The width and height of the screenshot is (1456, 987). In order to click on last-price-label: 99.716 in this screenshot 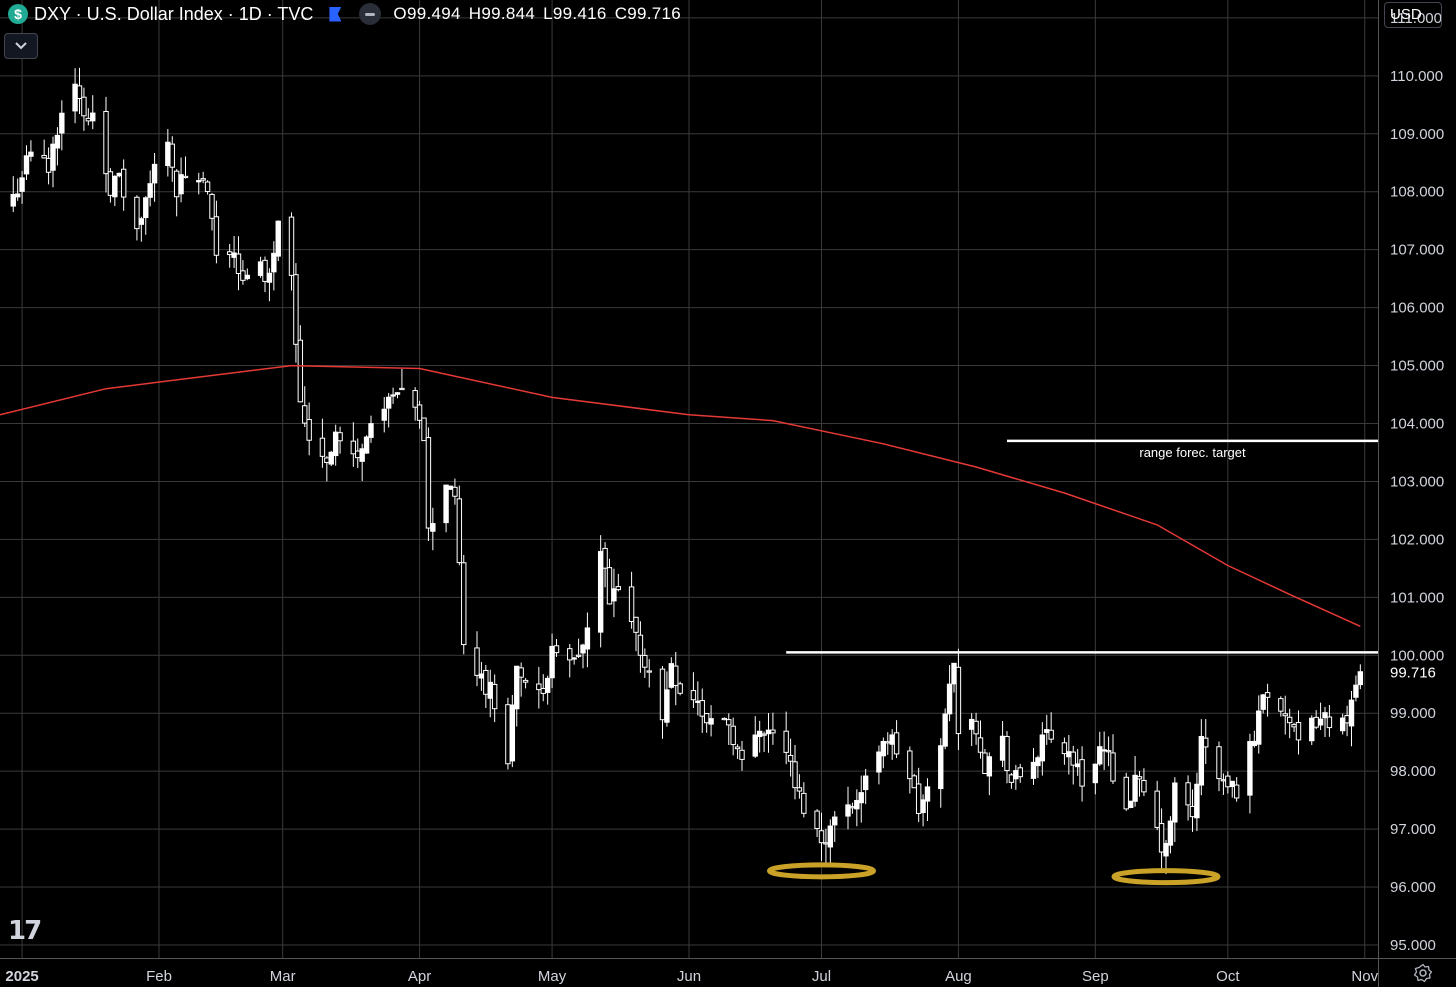, I will do `click(1413, 673)`.